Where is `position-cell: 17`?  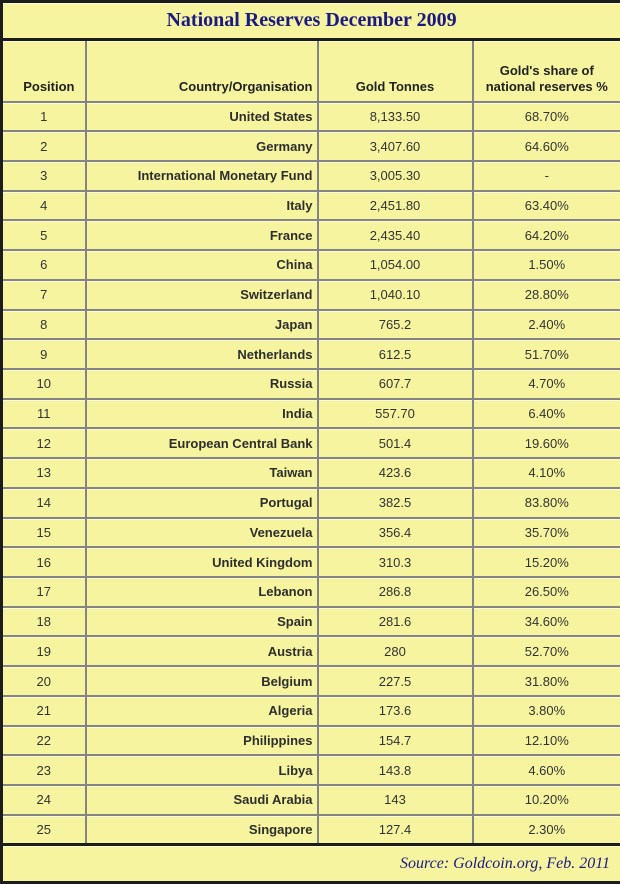
position-cell: 17 is located at coordinates (43, 592).